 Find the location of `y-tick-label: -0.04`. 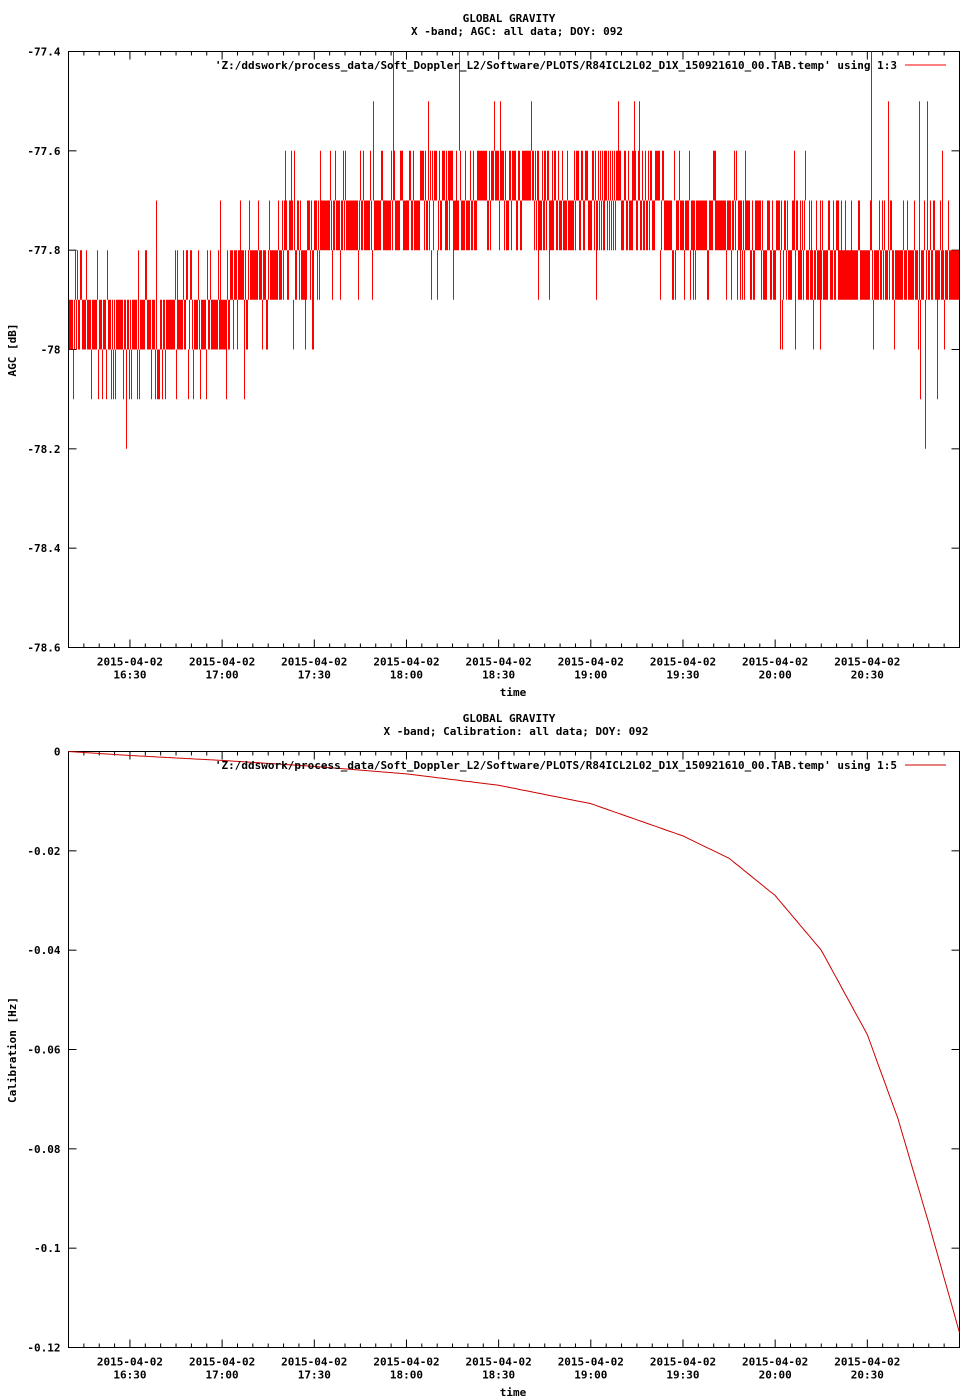

y-tick-label: -0.04 is located at coordinates (43, 950).